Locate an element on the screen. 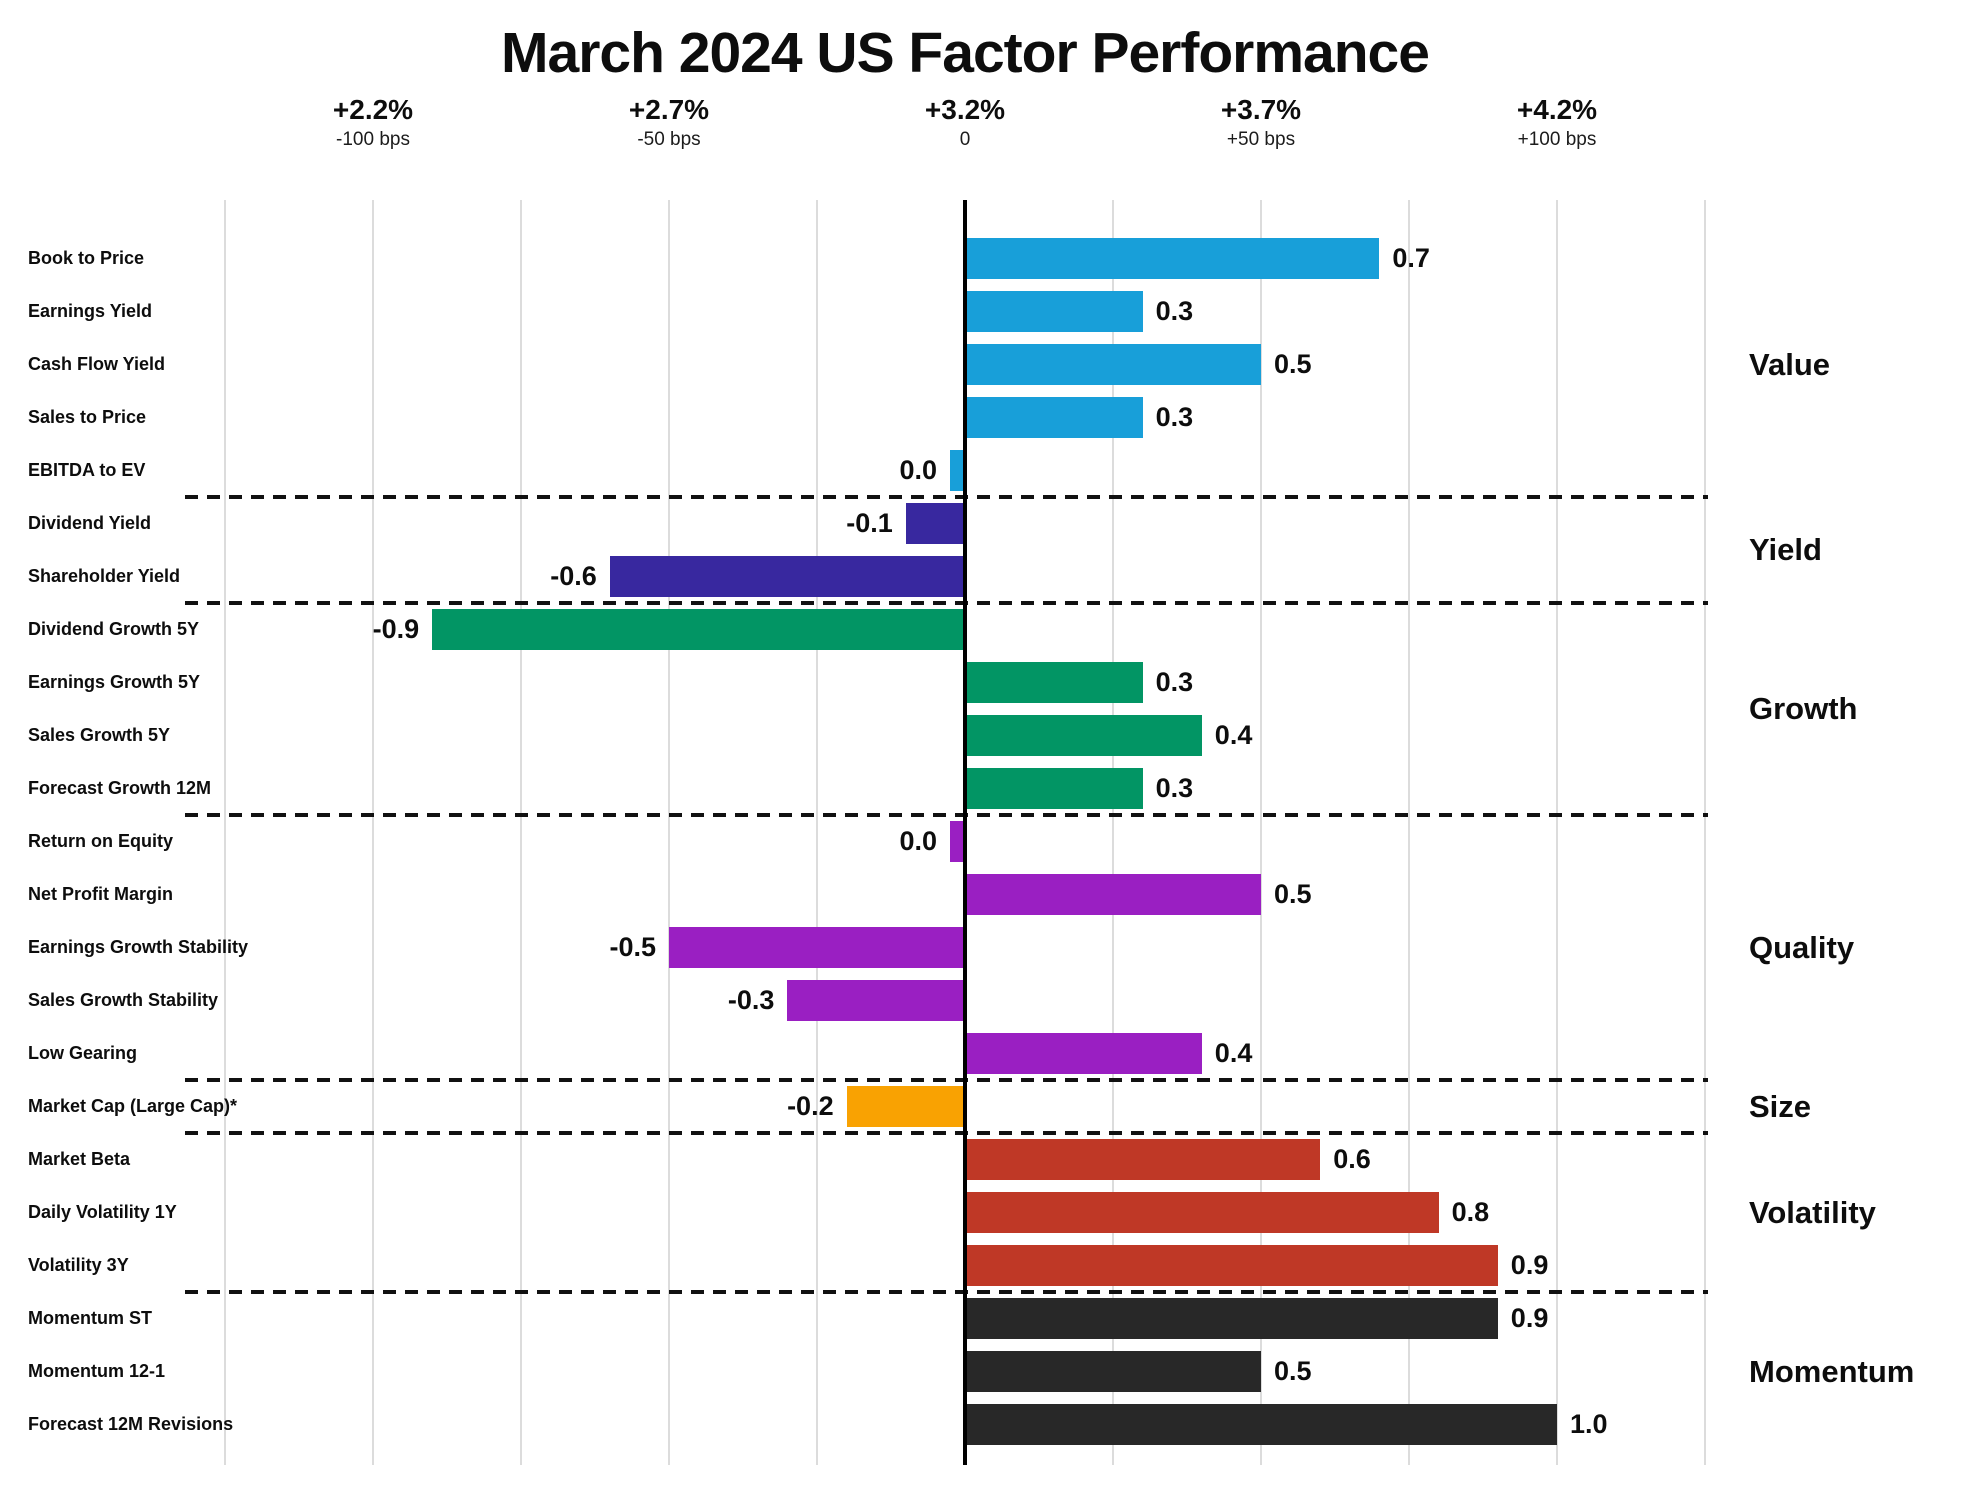 The width and height of the screenshot is (1981, 1511). value-label-sales-growth-stability: -0.3 is located at coordinates (751, 1000).